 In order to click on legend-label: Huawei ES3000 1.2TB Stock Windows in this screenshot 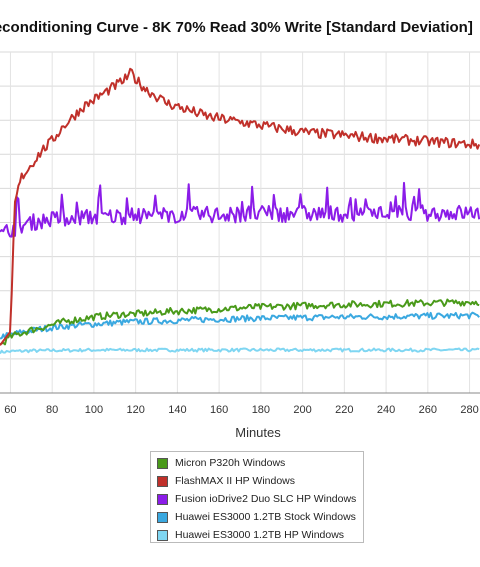, I will do `click(265, 517)`.